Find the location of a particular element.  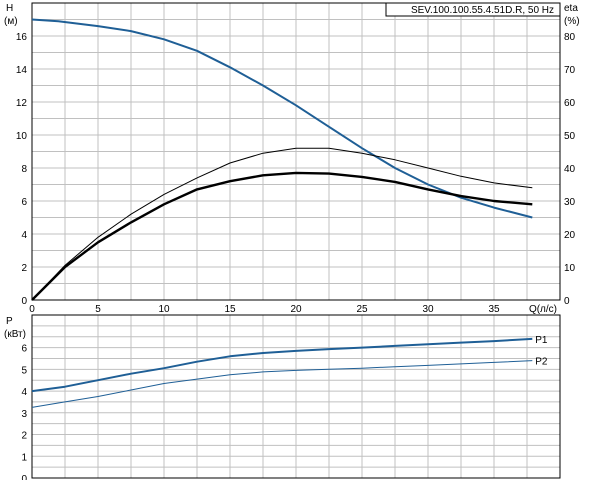

h-tick-label: 6 is located at coordinates (24, 202).